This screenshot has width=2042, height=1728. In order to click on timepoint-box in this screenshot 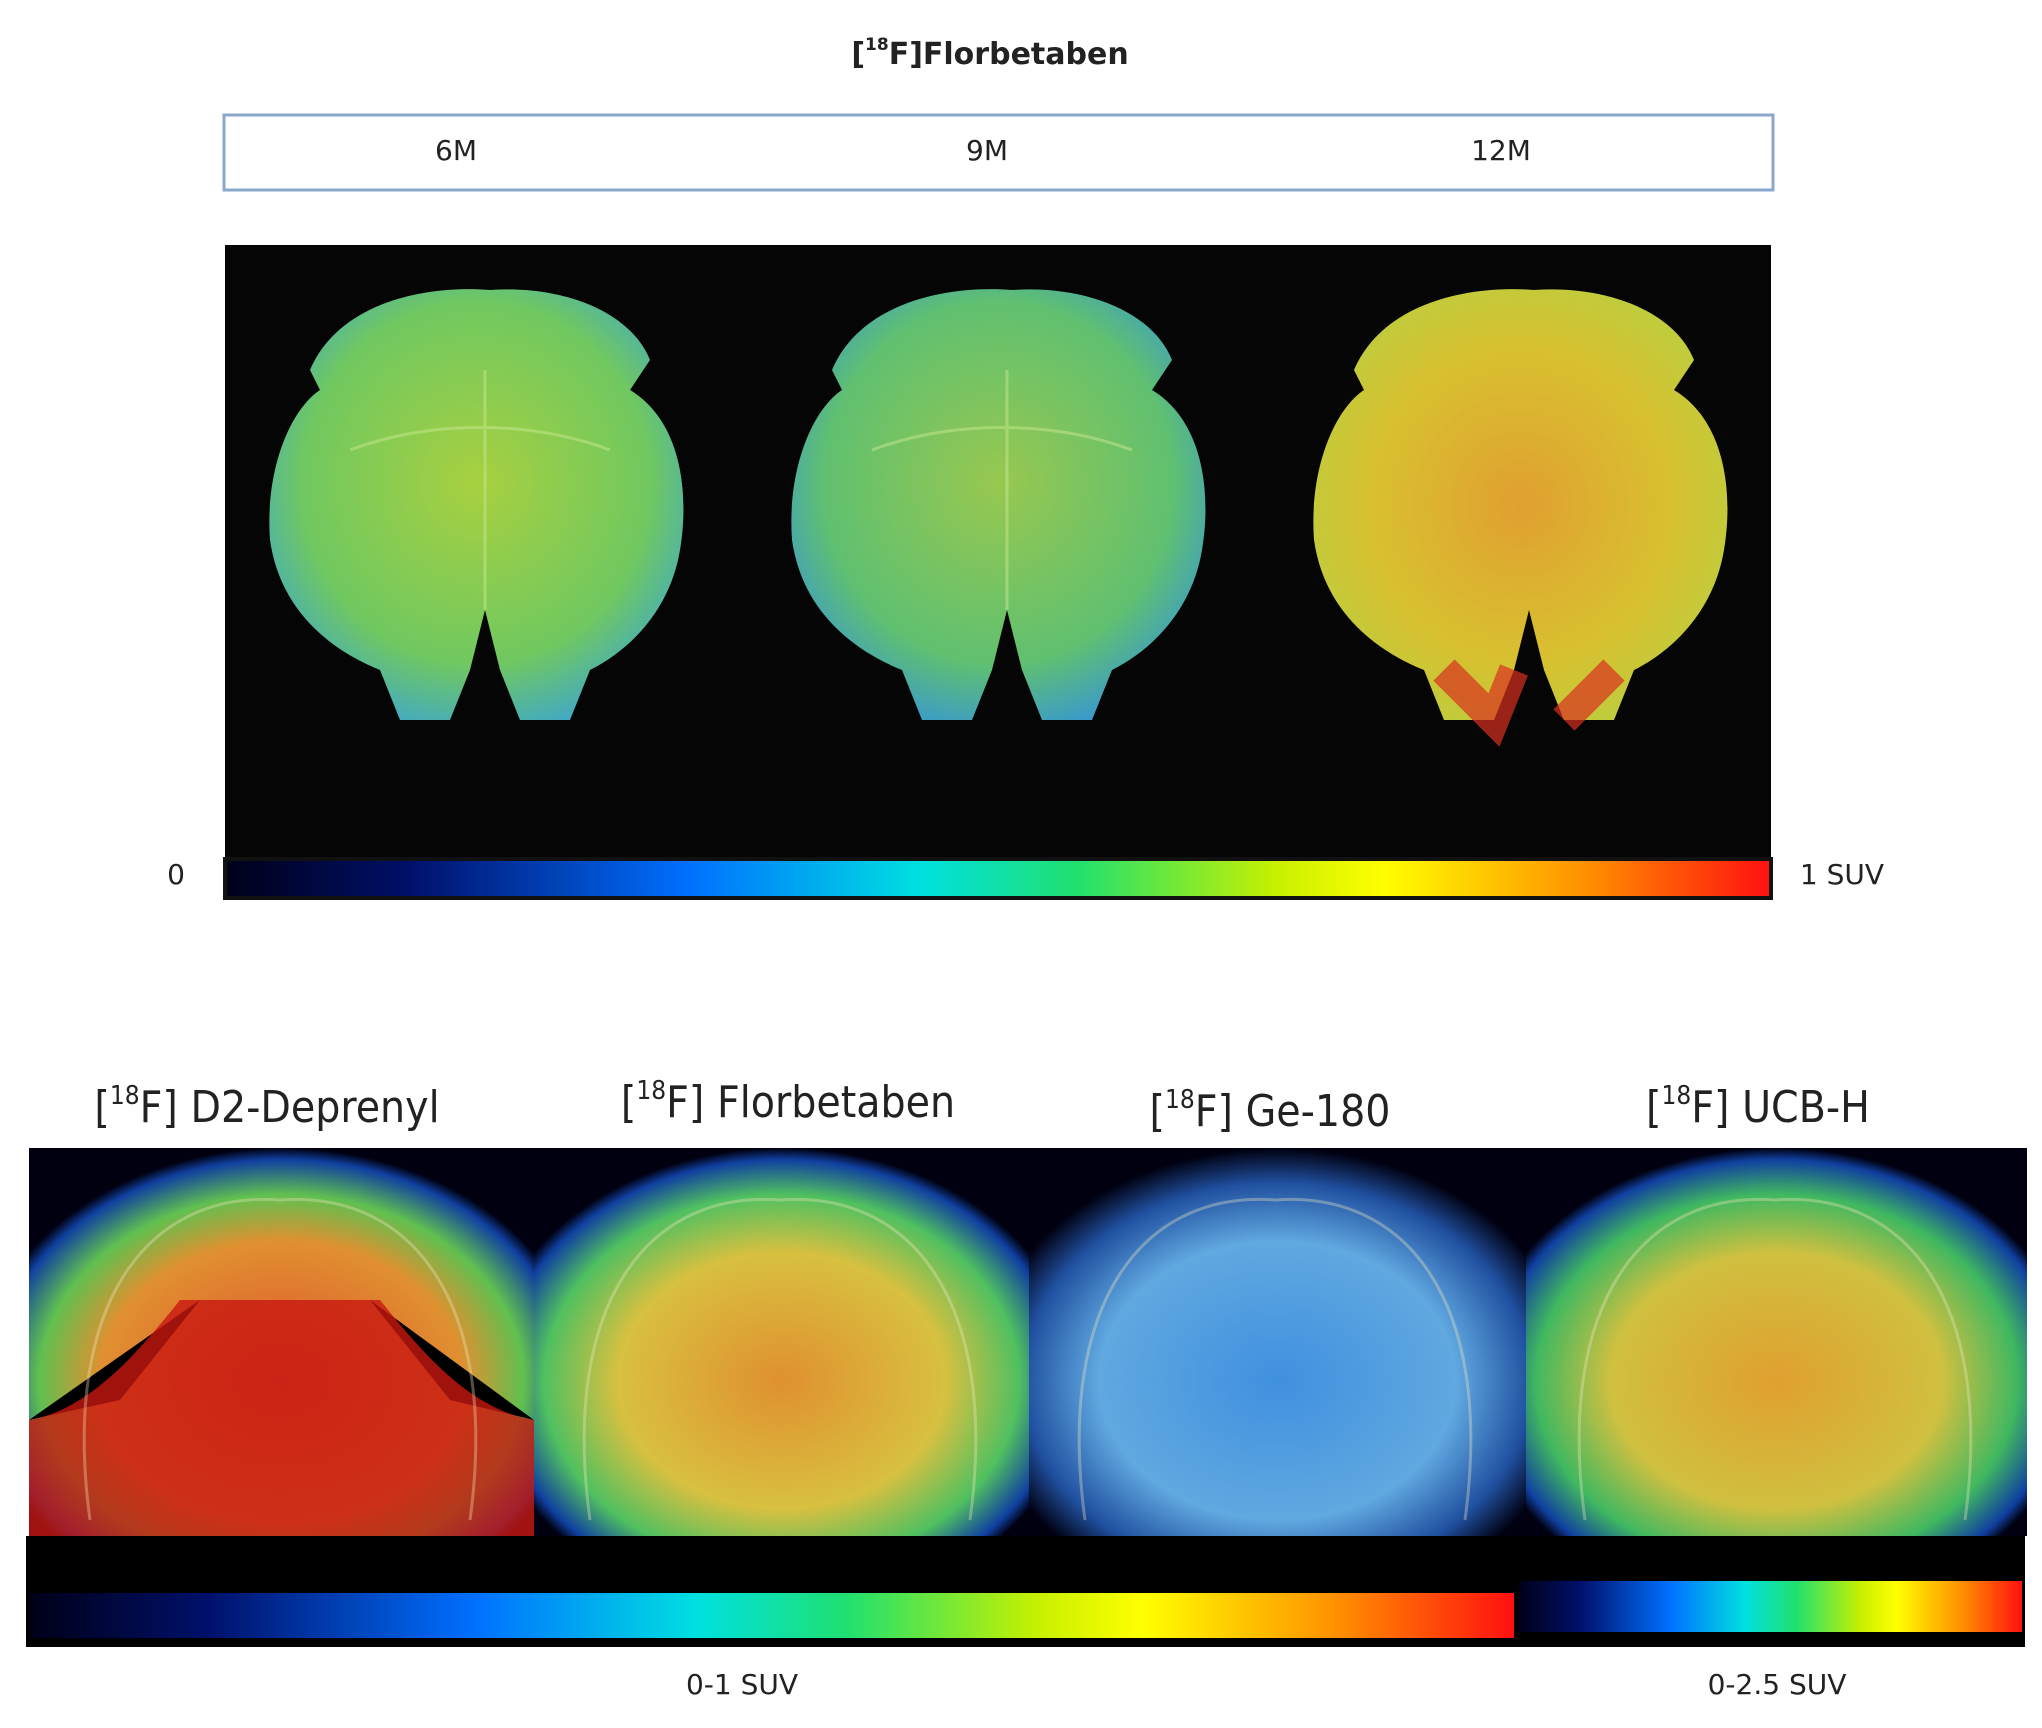, I will do `click(998, 152)`.